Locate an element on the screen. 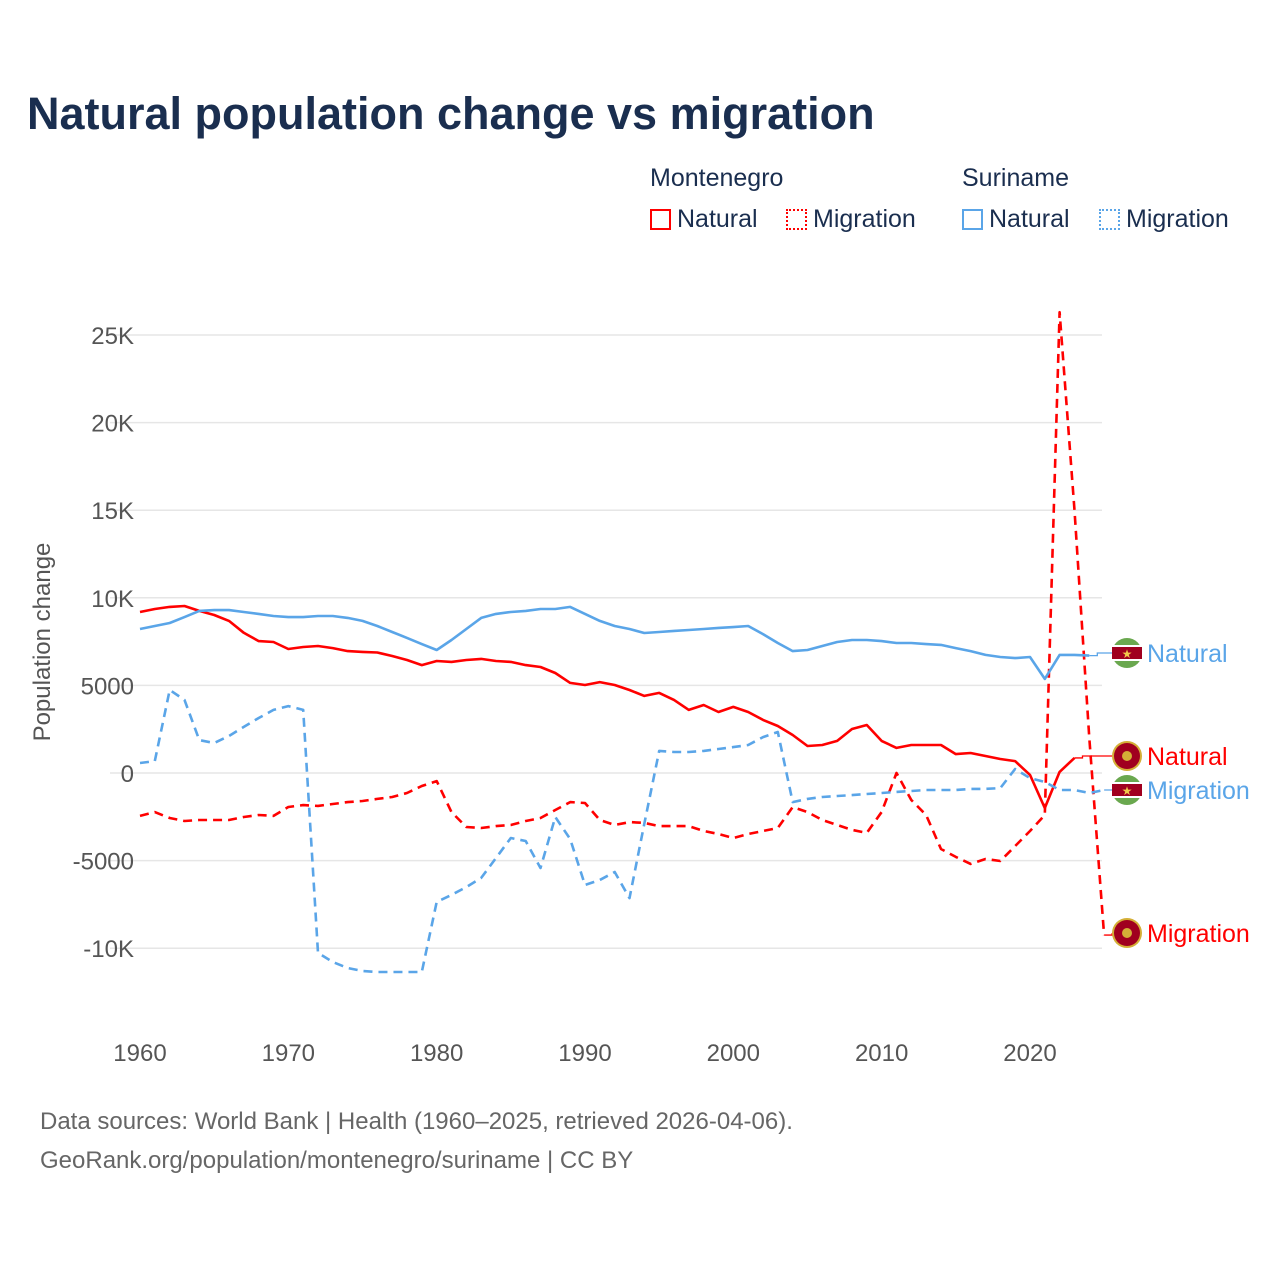 This screenshot has width=1280, height=1280. end-label-suriname-migration: Migration is located at coordinates (1198, 791).